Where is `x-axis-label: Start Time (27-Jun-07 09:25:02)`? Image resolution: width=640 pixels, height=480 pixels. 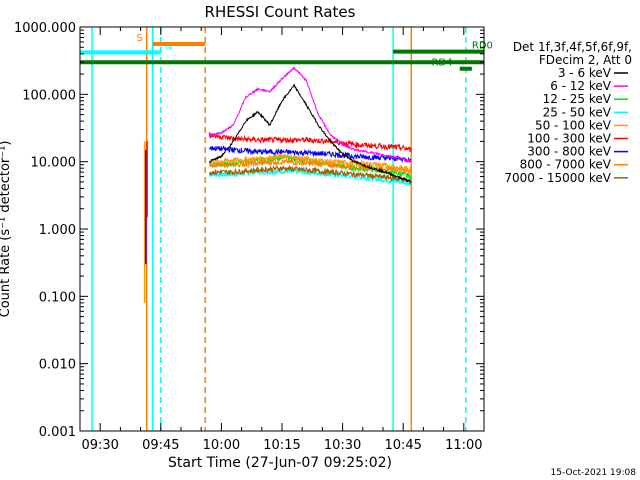 x-axis-label: Start Time (27-Jun-07 09:25:02) is located at coordinates (280, 463).